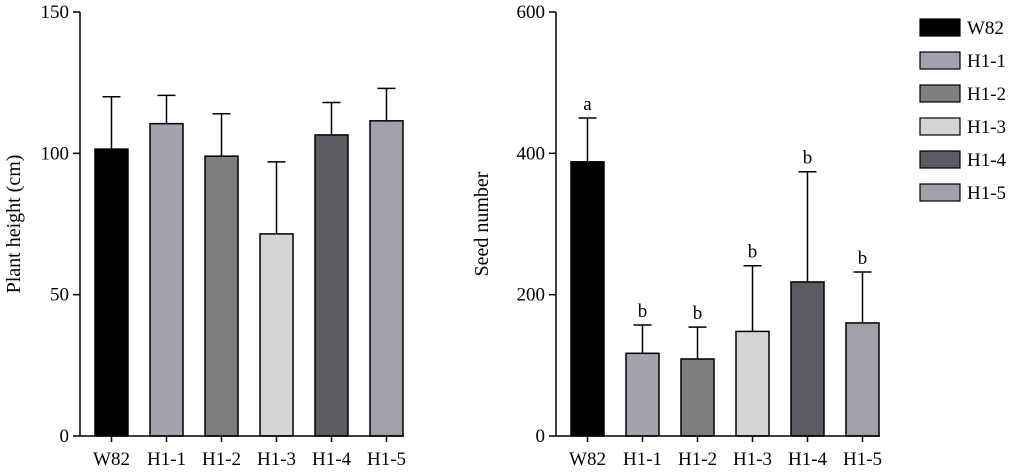 Image resolution: width=1016 pixels, height=473 pixels. I want to click on y-tick-label: 200, so click(531, 295).